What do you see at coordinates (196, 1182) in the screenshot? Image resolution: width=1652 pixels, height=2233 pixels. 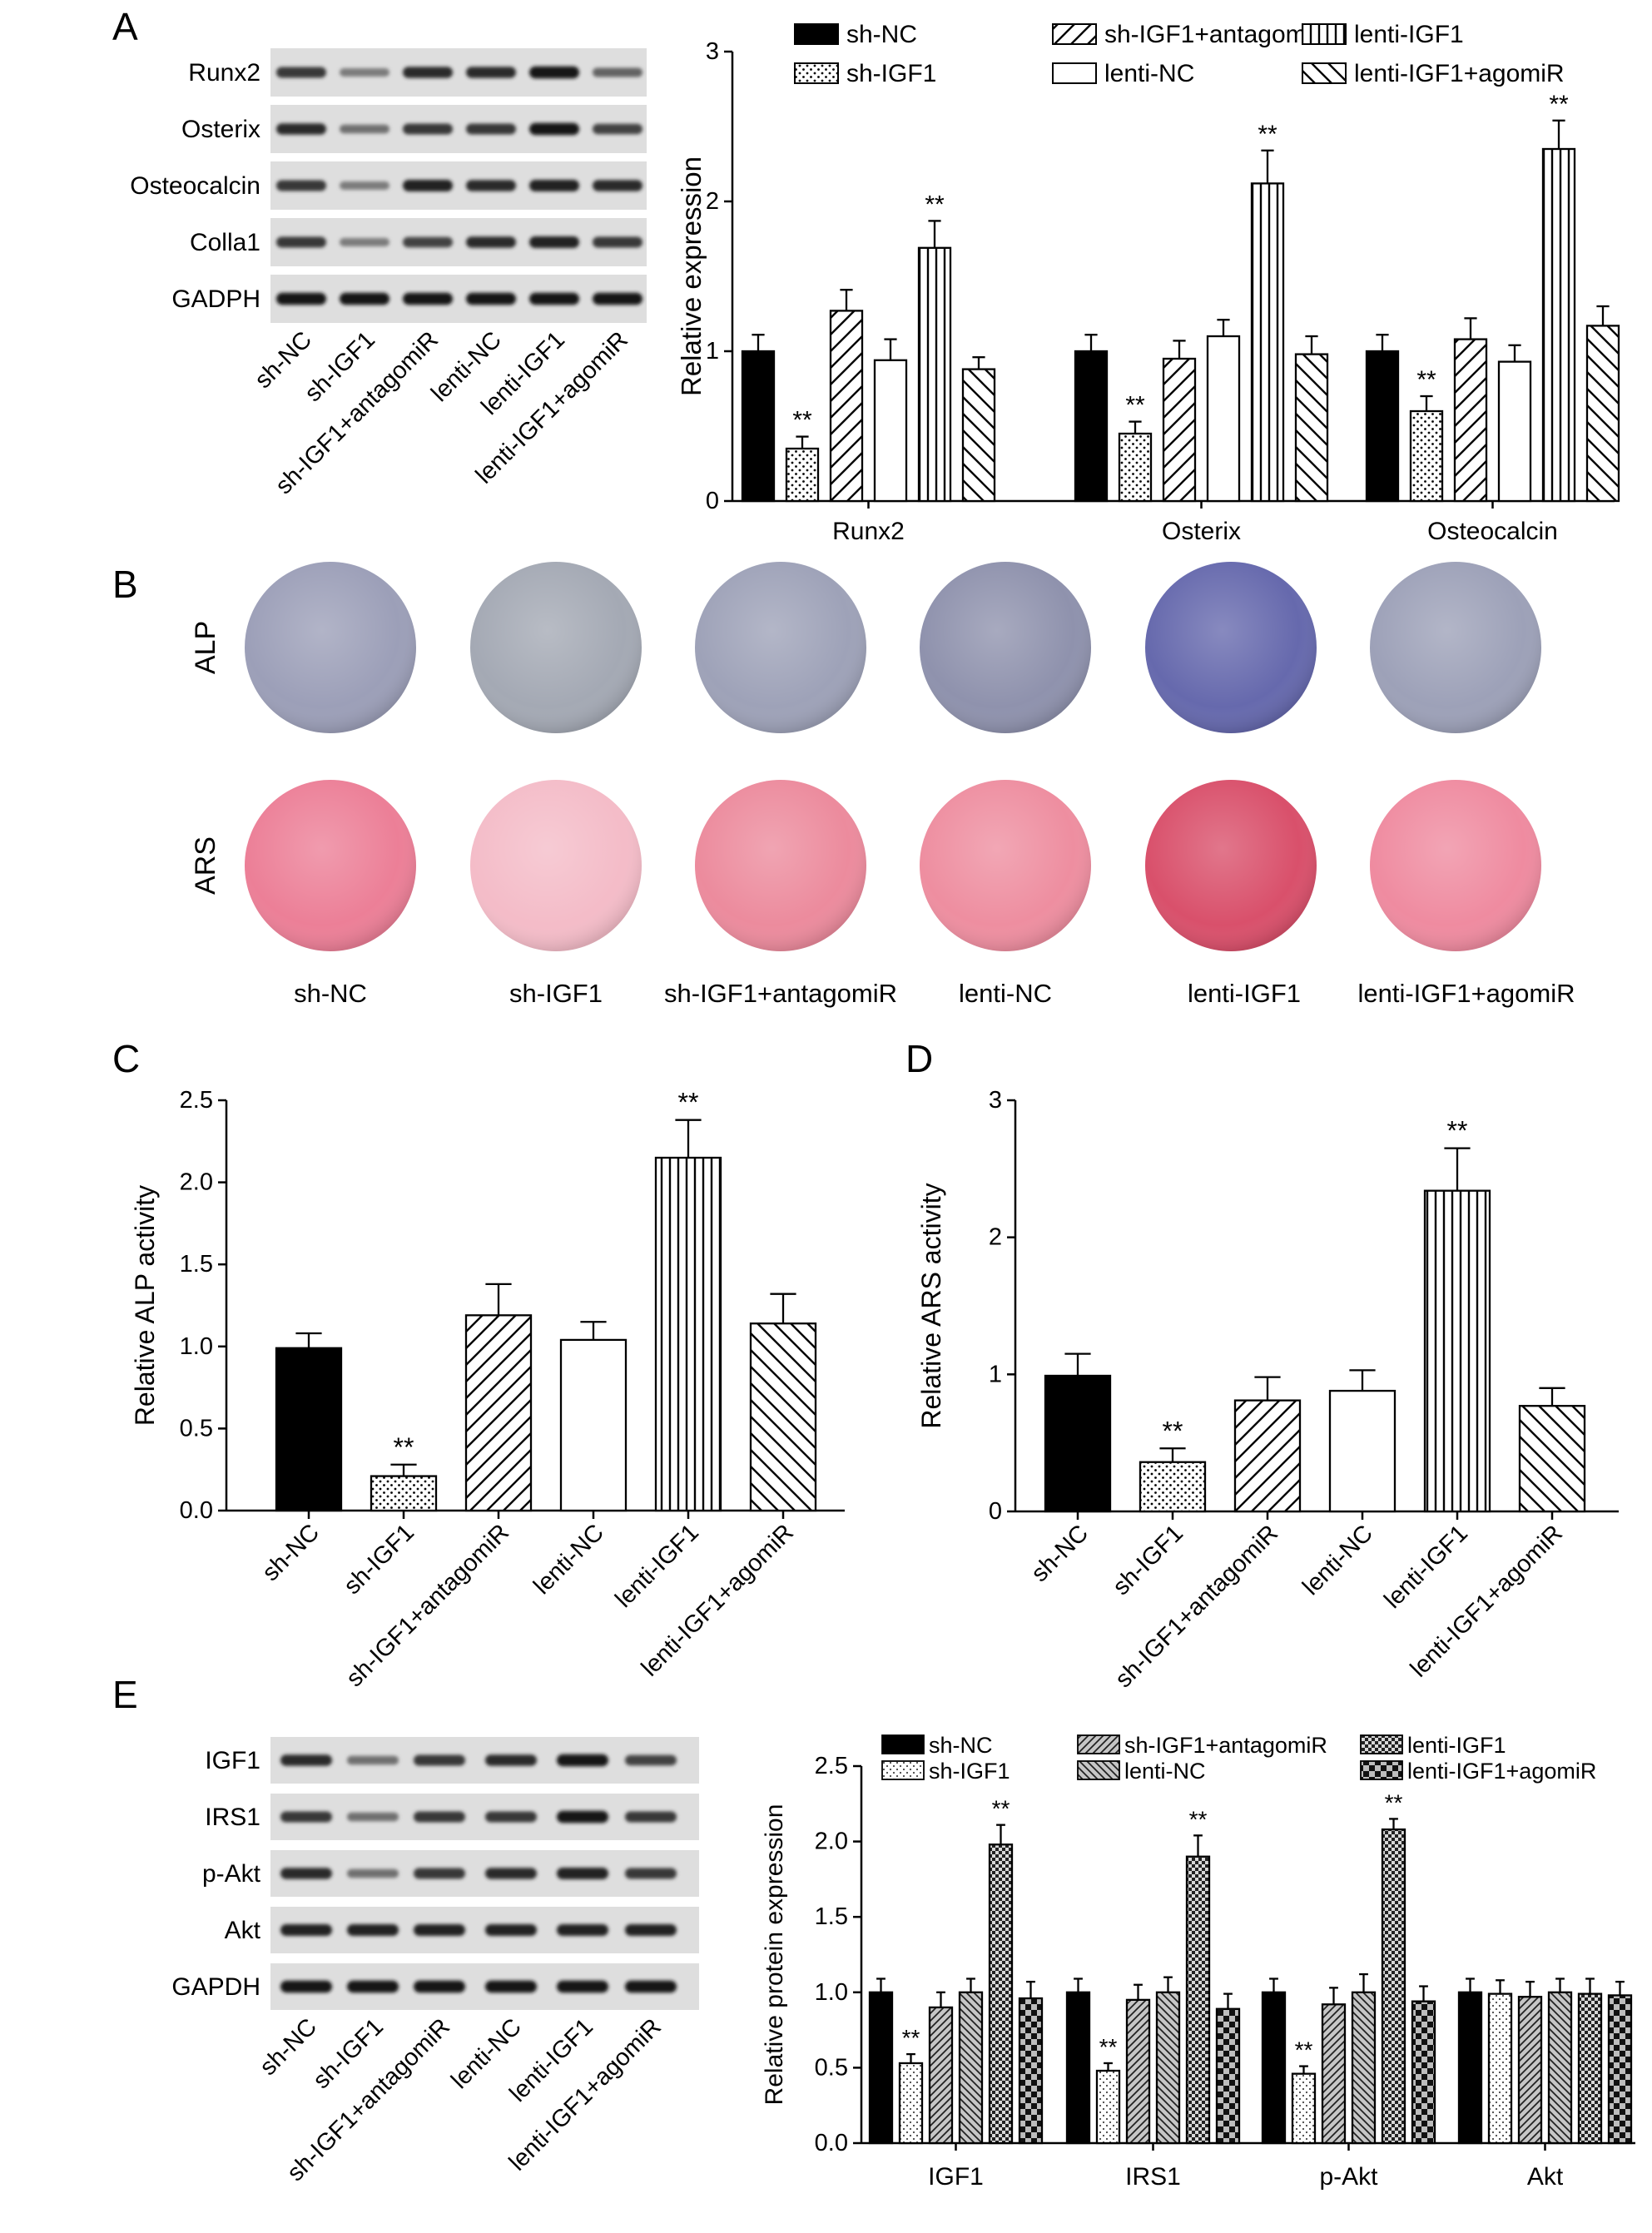 I see `y-tick-label: 2.0` at bounding box center [196, 1182].